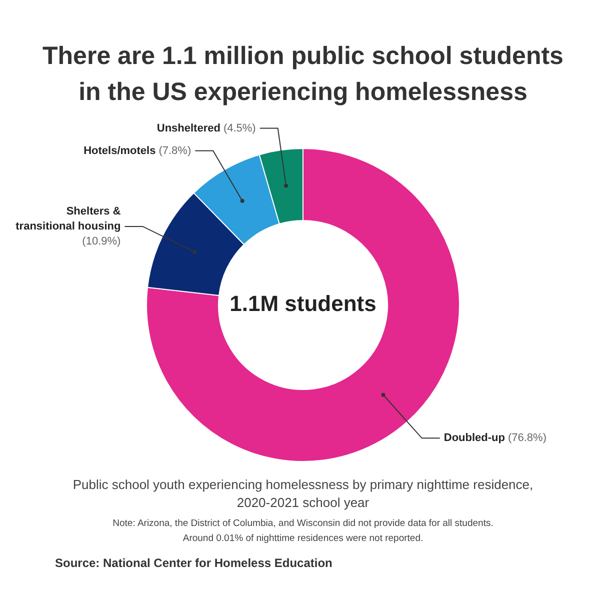  I want to click on chart-title: There are 1.1 million public school students in the US experiencing homelessness, so click(303, 74).